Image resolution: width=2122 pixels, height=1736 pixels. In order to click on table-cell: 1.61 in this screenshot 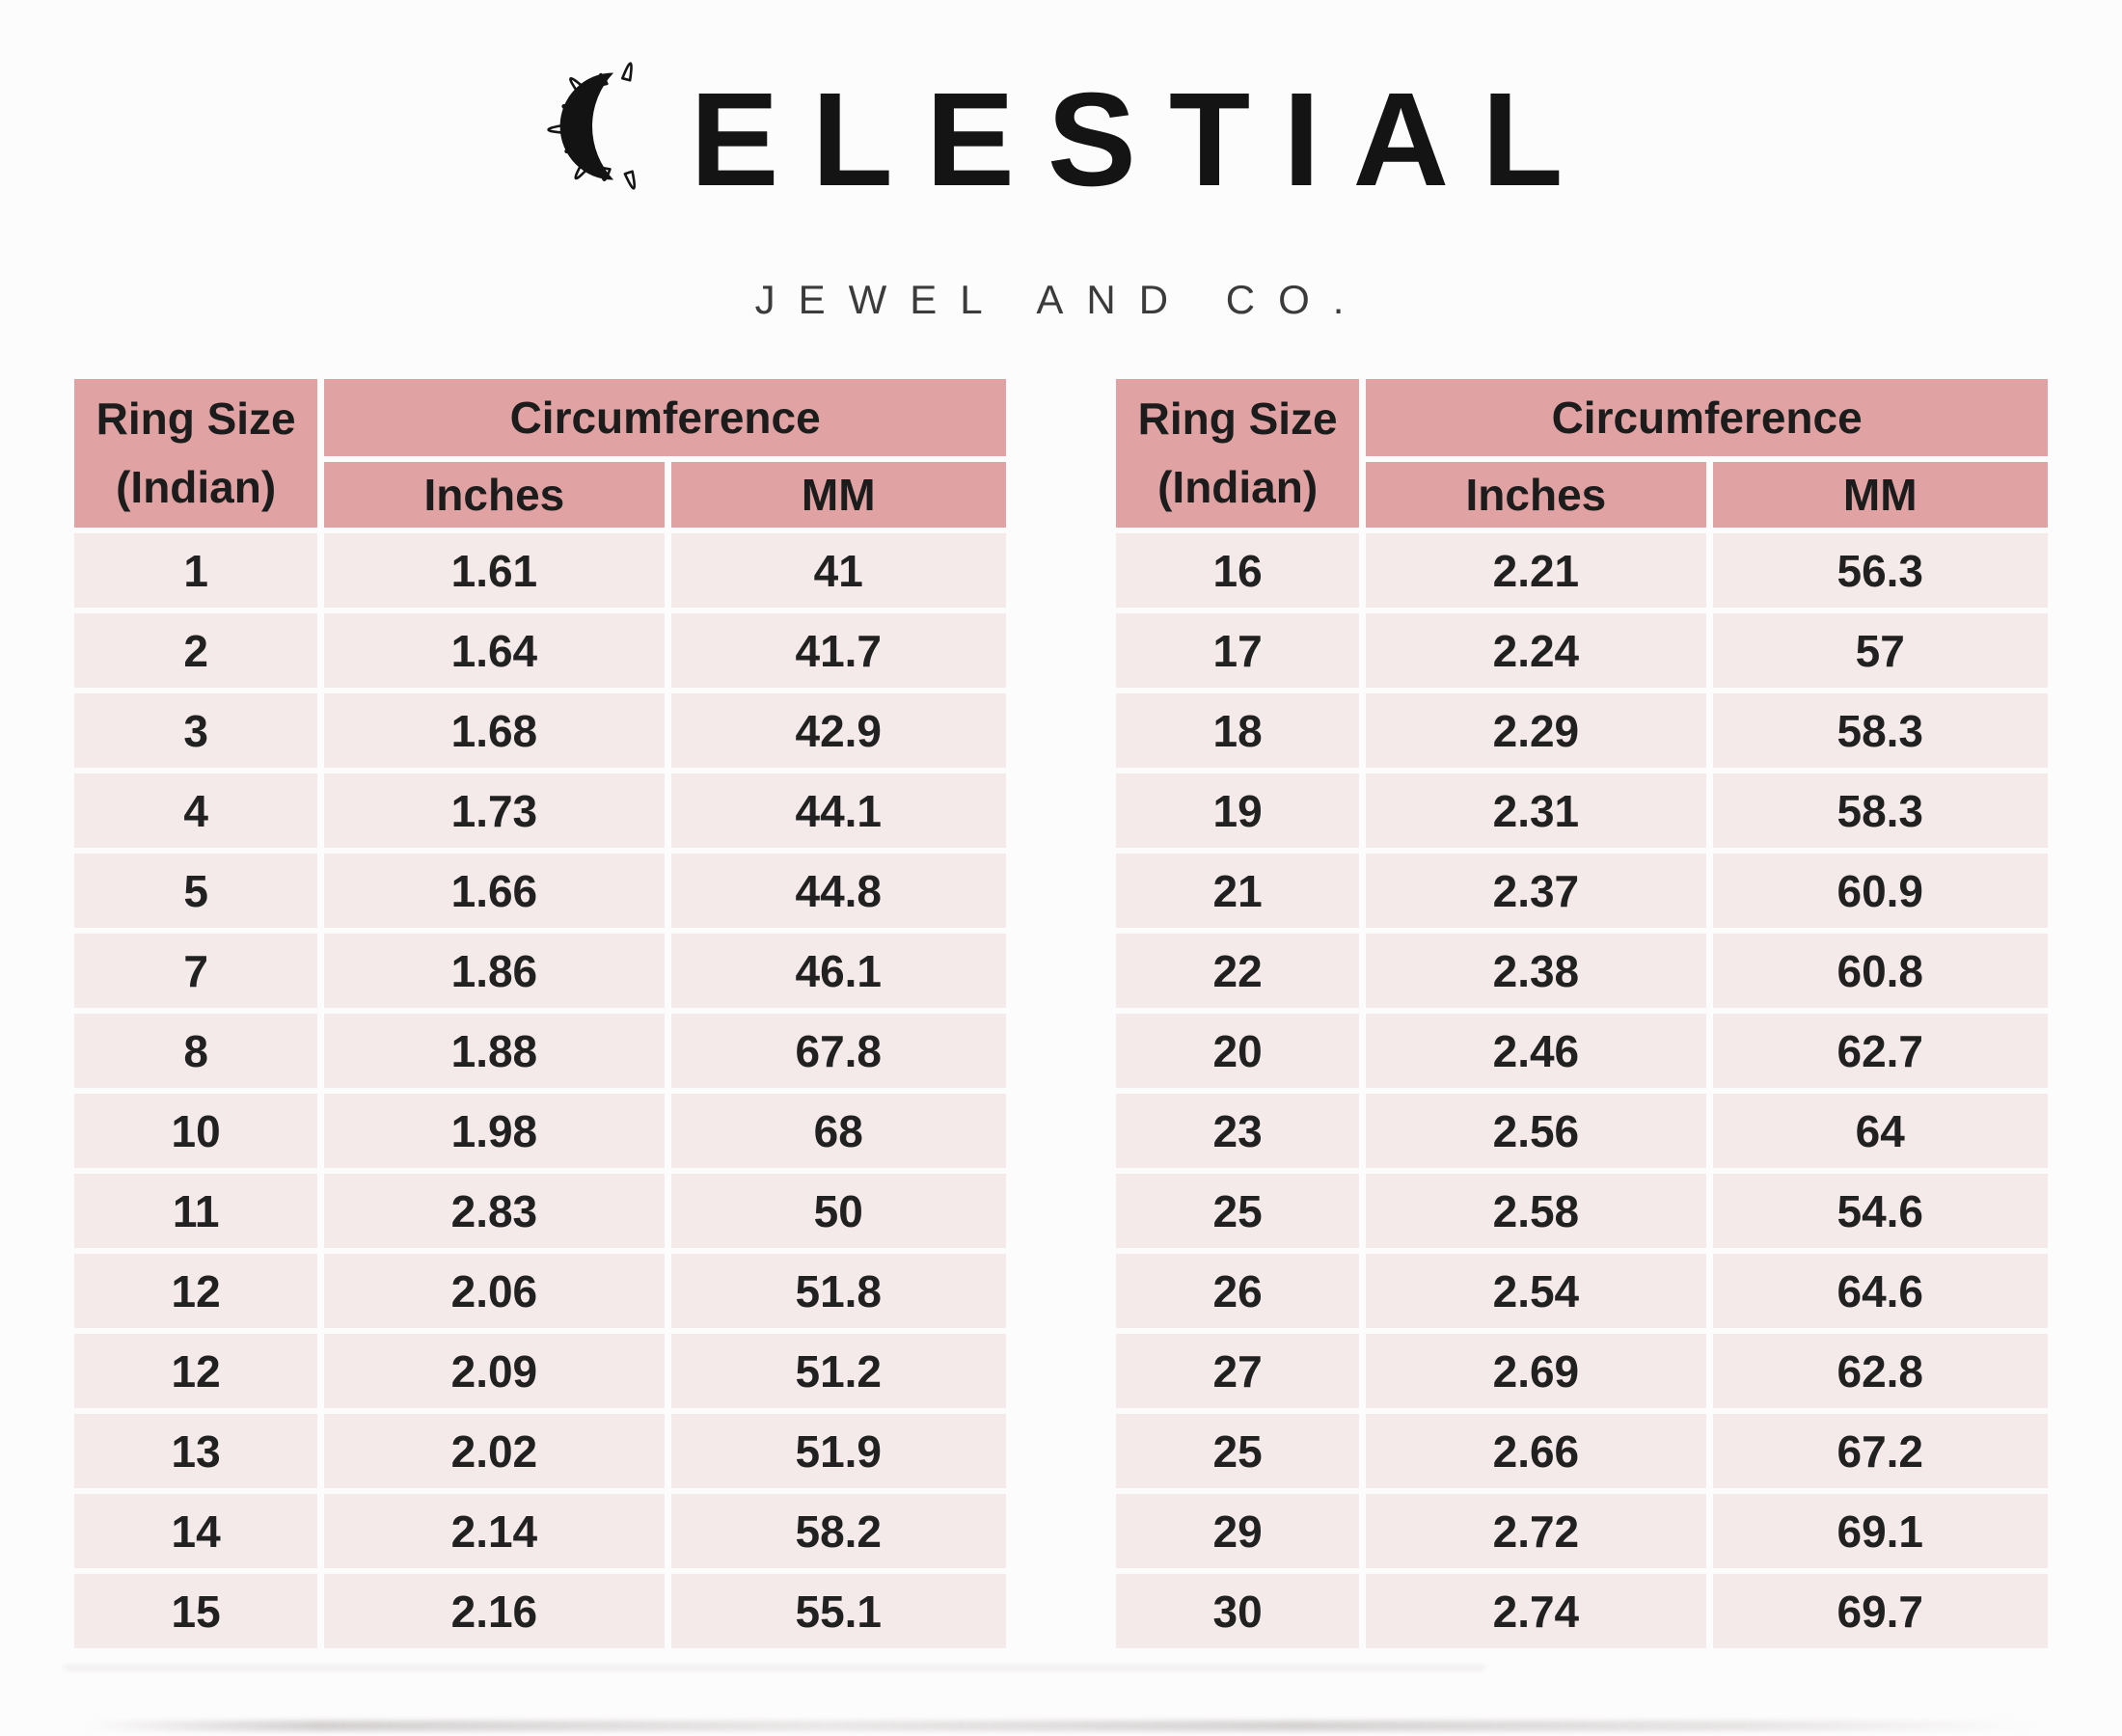, I will do `click(494, 571)`.